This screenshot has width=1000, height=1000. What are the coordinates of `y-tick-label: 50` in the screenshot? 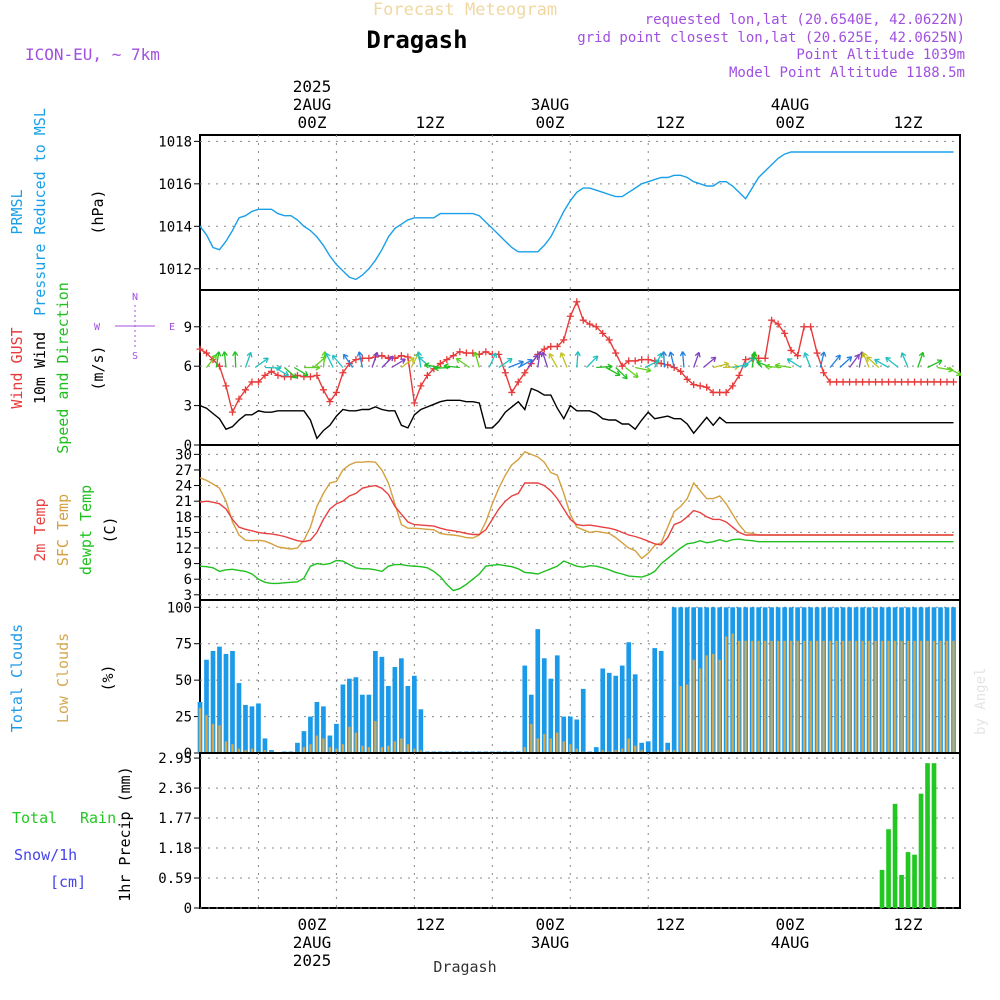 It's located at (183, 681).